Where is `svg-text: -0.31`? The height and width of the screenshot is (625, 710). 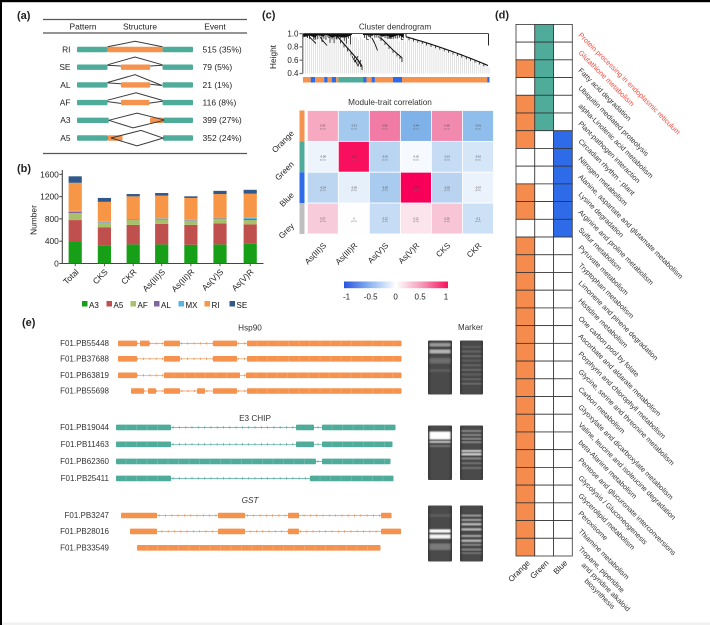
svg-text: -0.31 is located at coordinates (354, 126).